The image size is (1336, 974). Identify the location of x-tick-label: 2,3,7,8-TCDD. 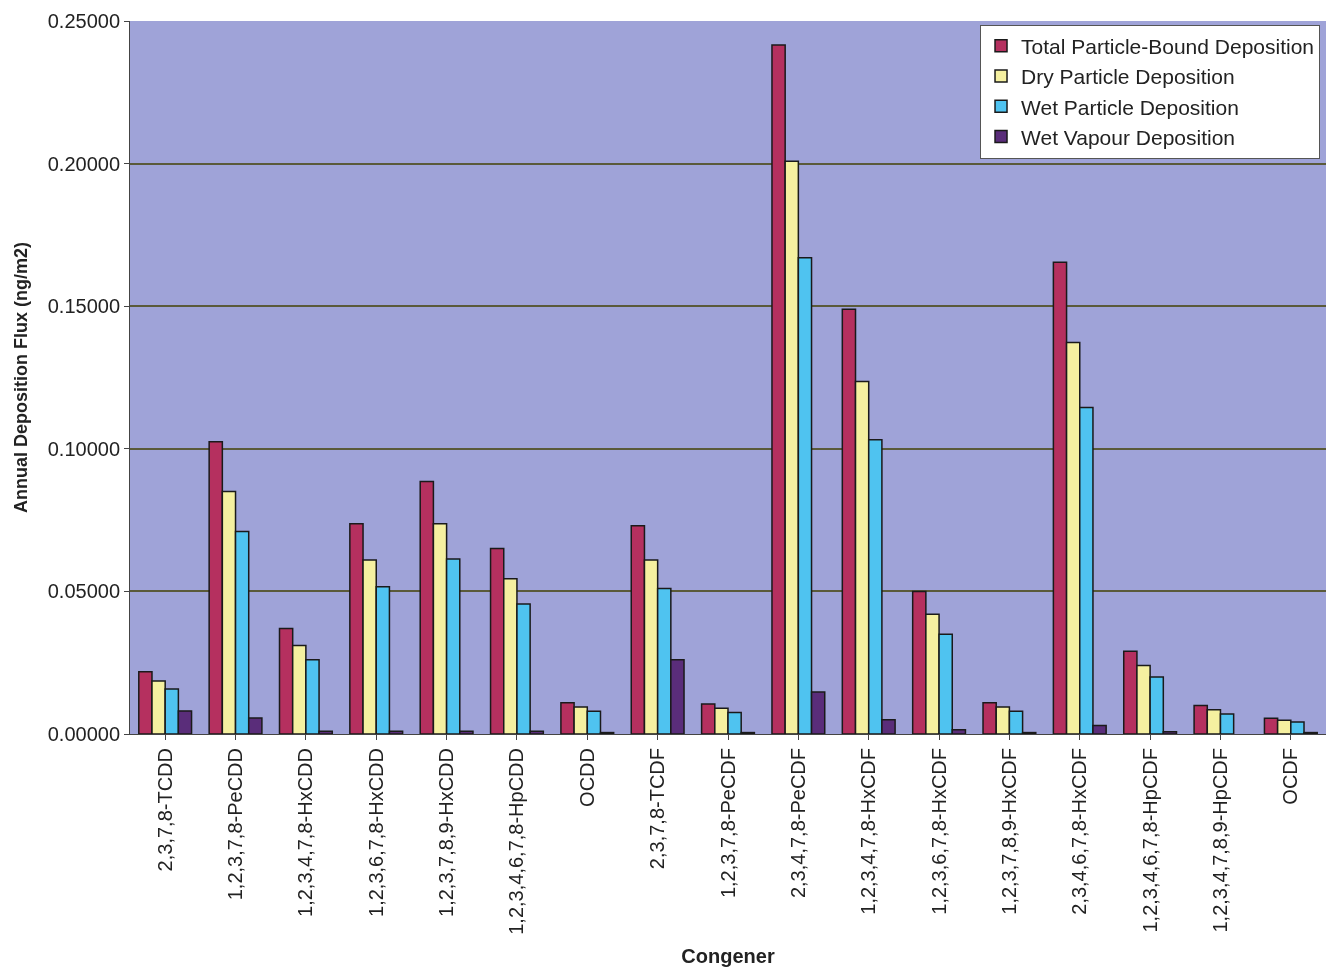
(164, 810).